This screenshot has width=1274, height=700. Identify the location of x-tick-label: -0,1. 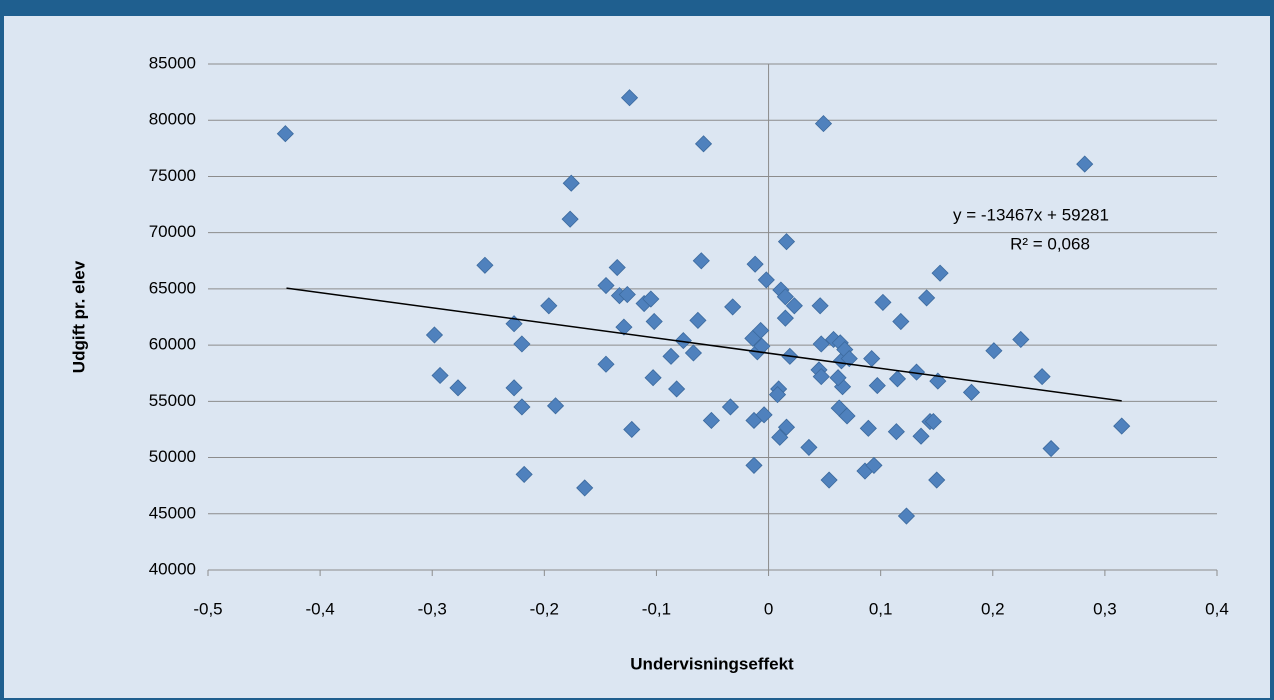
(656, 608).